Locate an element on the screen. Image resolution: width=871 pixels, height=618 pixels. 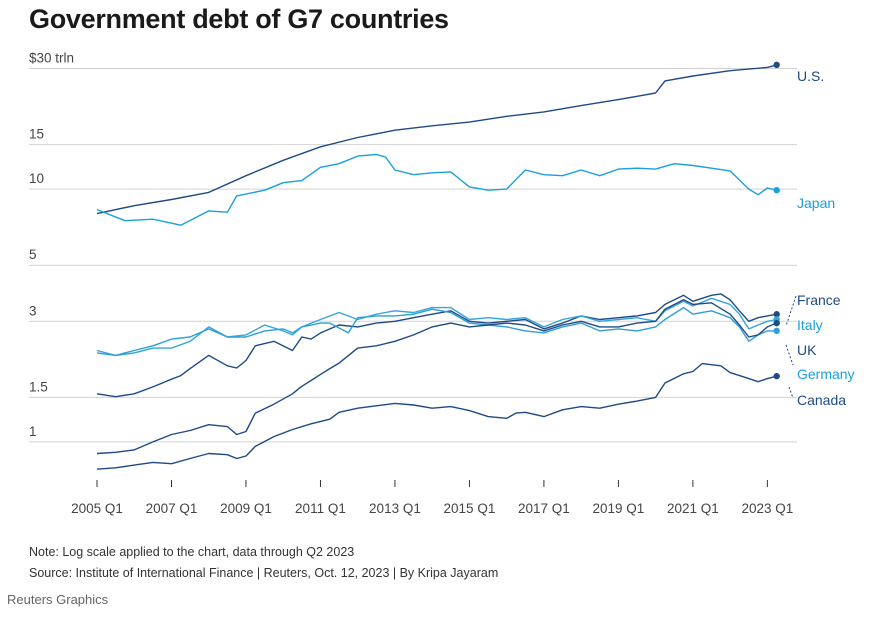
y-tick-label: 3 is located at coordinates (33, 310).